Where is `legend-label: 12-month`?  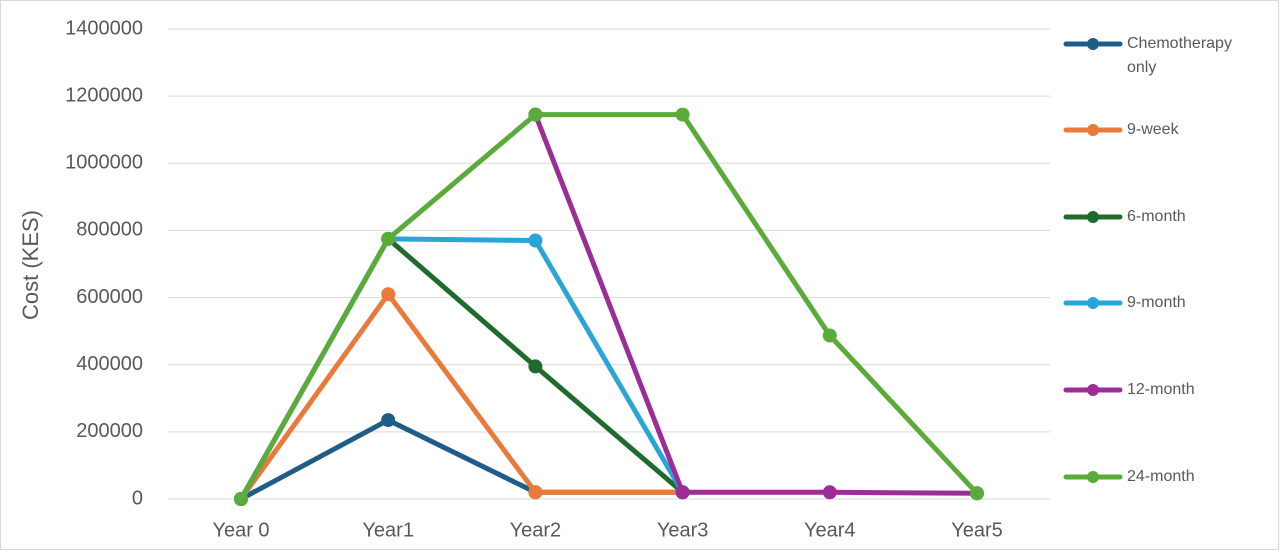
legend-label: 12-month is located at coordinates (1161, 389).